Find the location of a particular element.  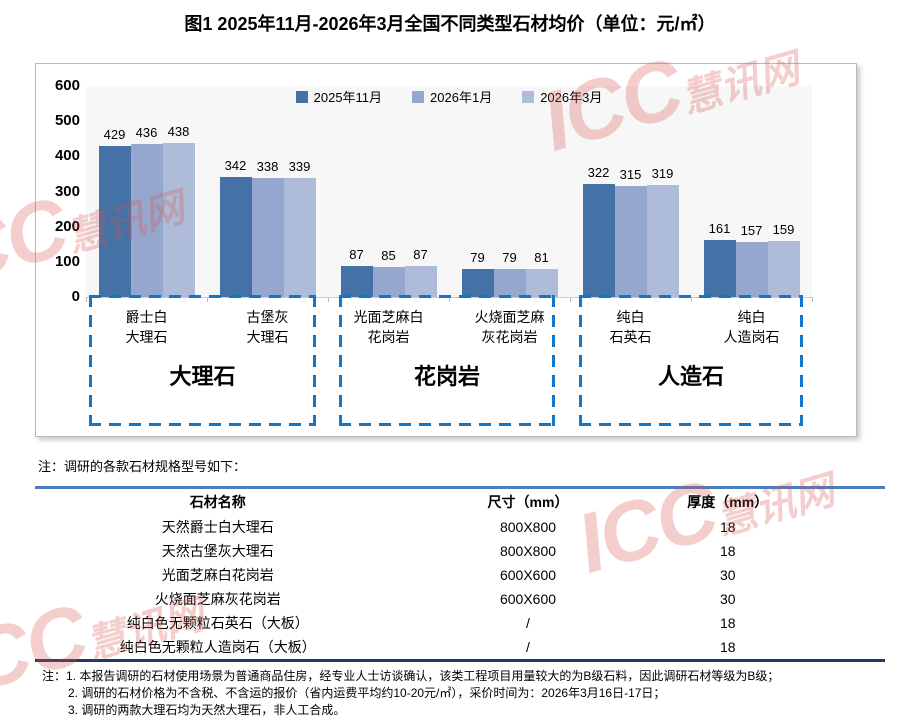

cell-stone-name: 纯白色无颗粒人造岗石（大板） is located at coordinates (217, 647).